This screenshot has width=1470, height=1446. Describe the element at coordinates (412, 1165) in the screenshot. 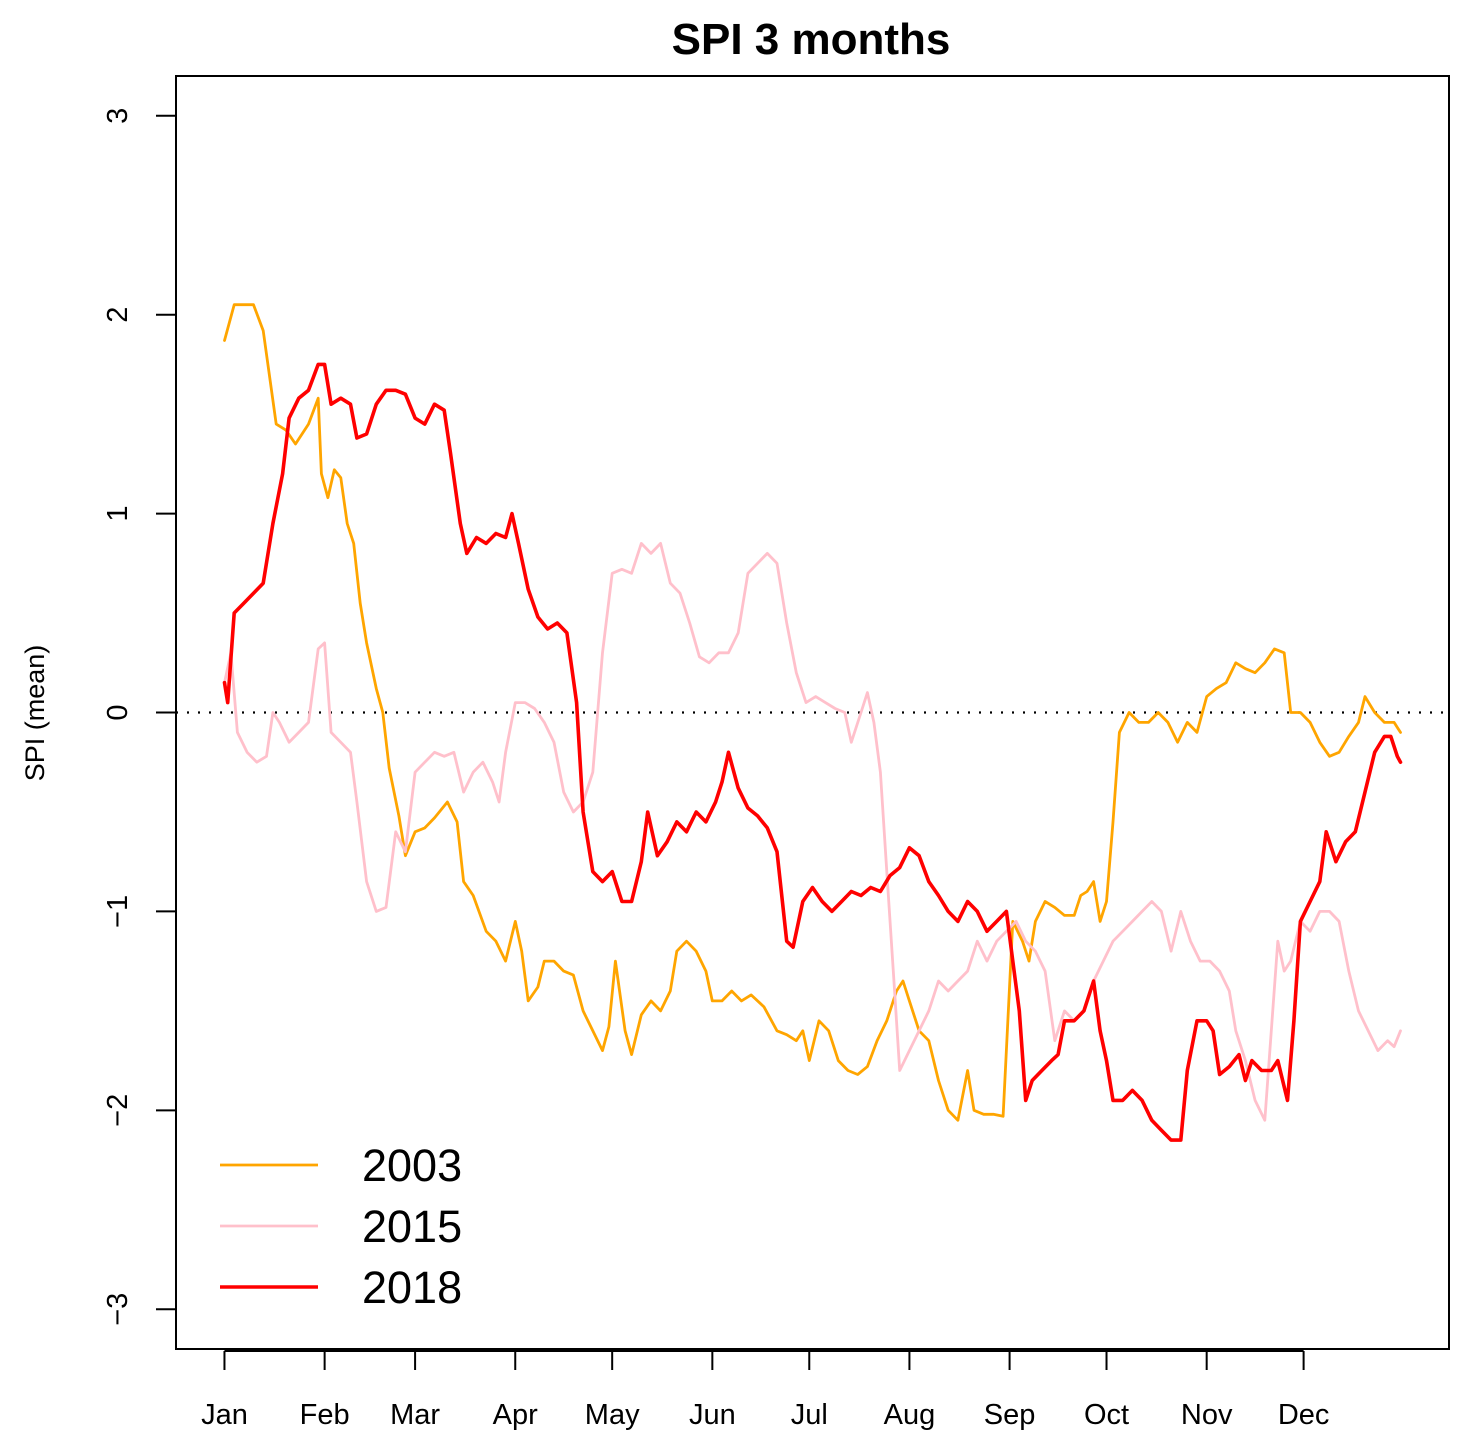

I see `legend-label-2003: 2003` at that location.